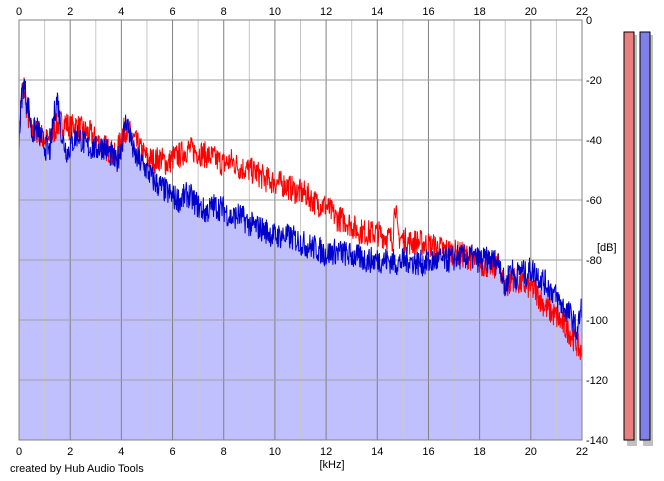  I want to click on x-tick-label-bottom: 2, so click(70, 452).